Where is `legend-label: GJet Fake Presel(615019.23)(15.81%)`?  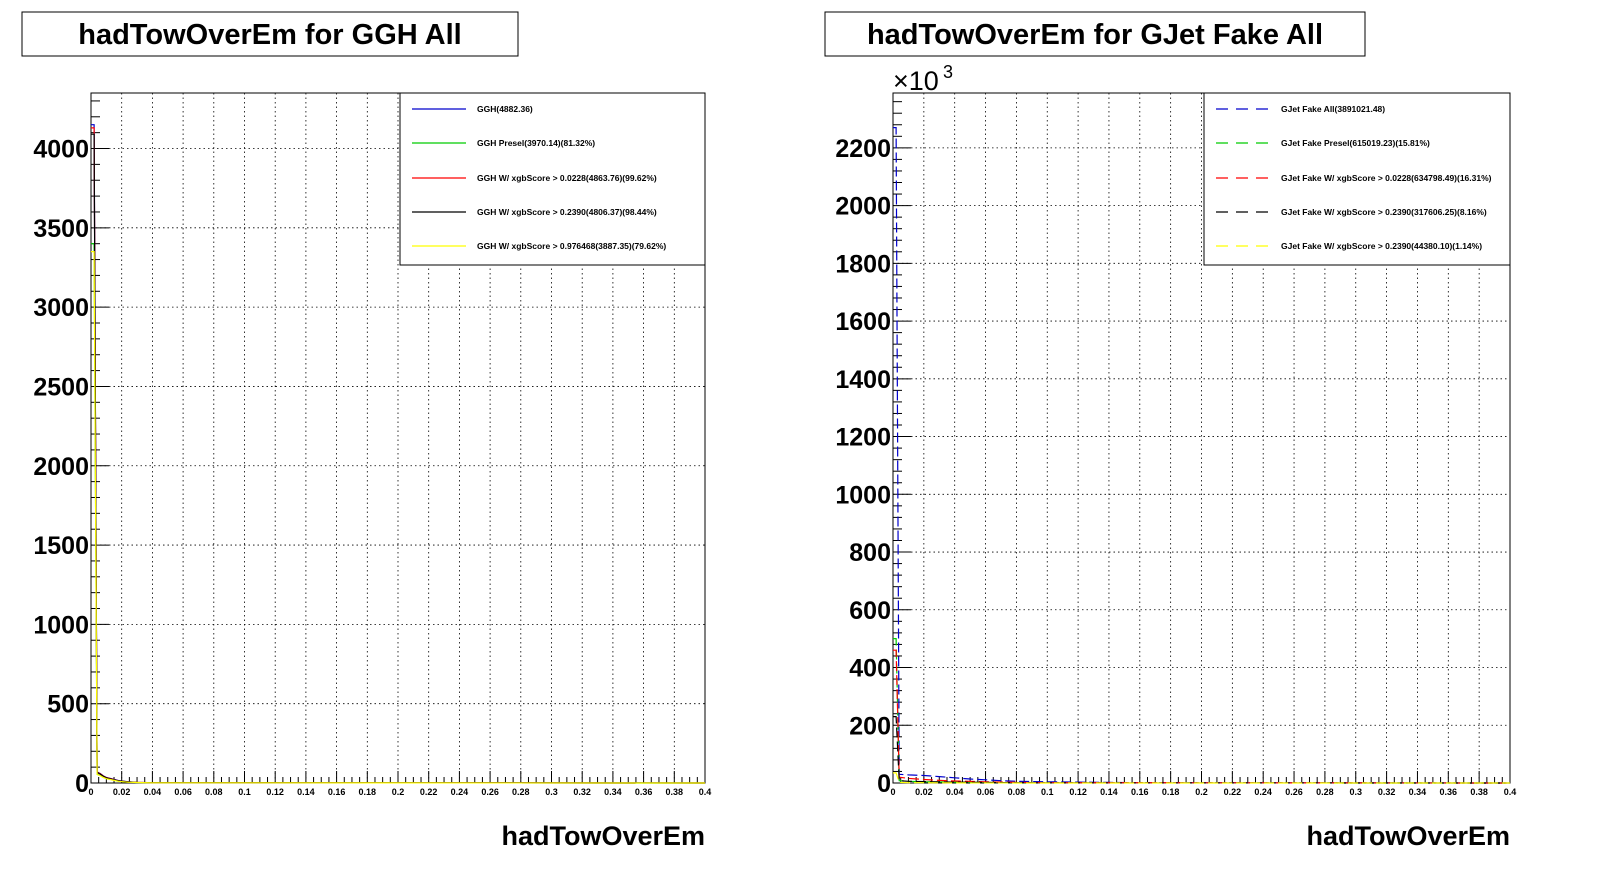 legend-label: GJet Fake Presel(615019.23)(15.81%) is located at coordinates (1355, 143).